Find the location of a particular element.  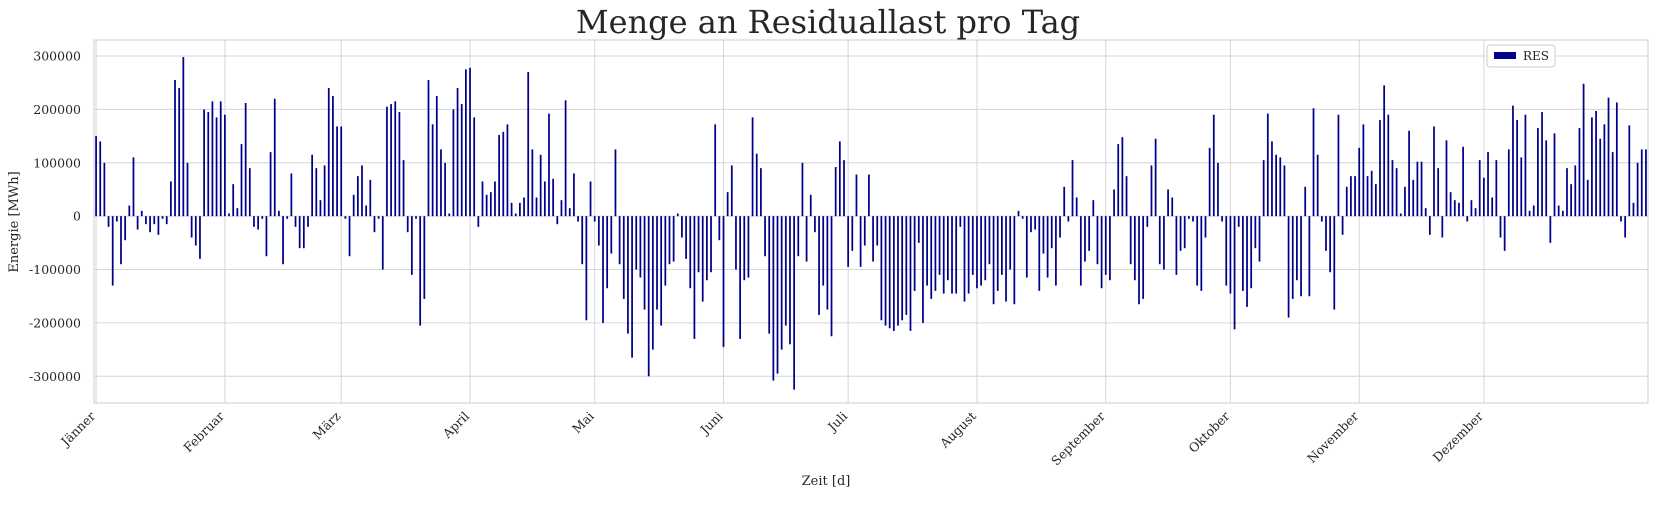

legend-swatch is located at coordinates (1505, 55).